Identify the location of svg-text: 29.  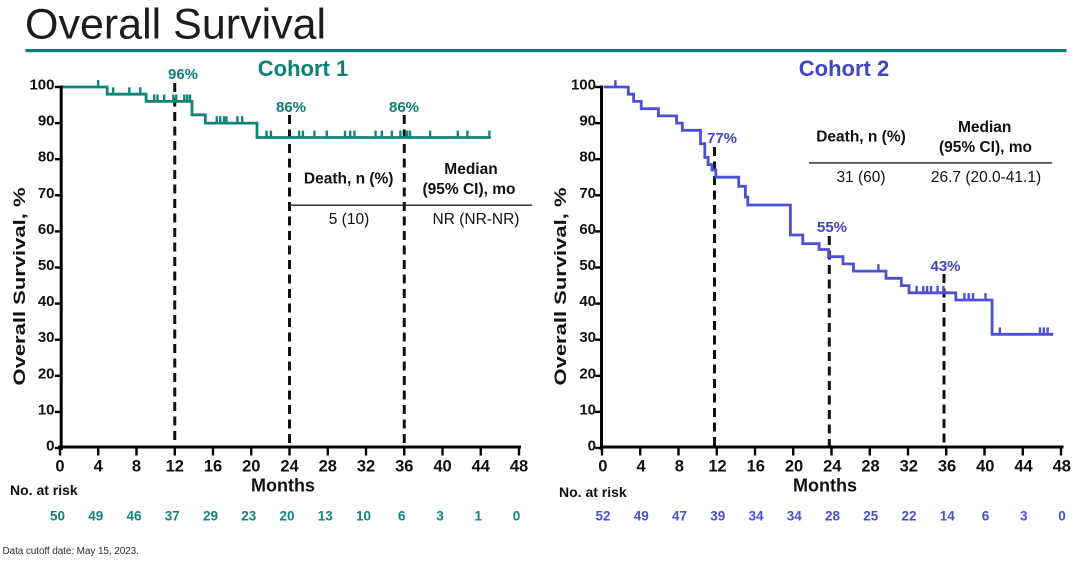
(210, 516).